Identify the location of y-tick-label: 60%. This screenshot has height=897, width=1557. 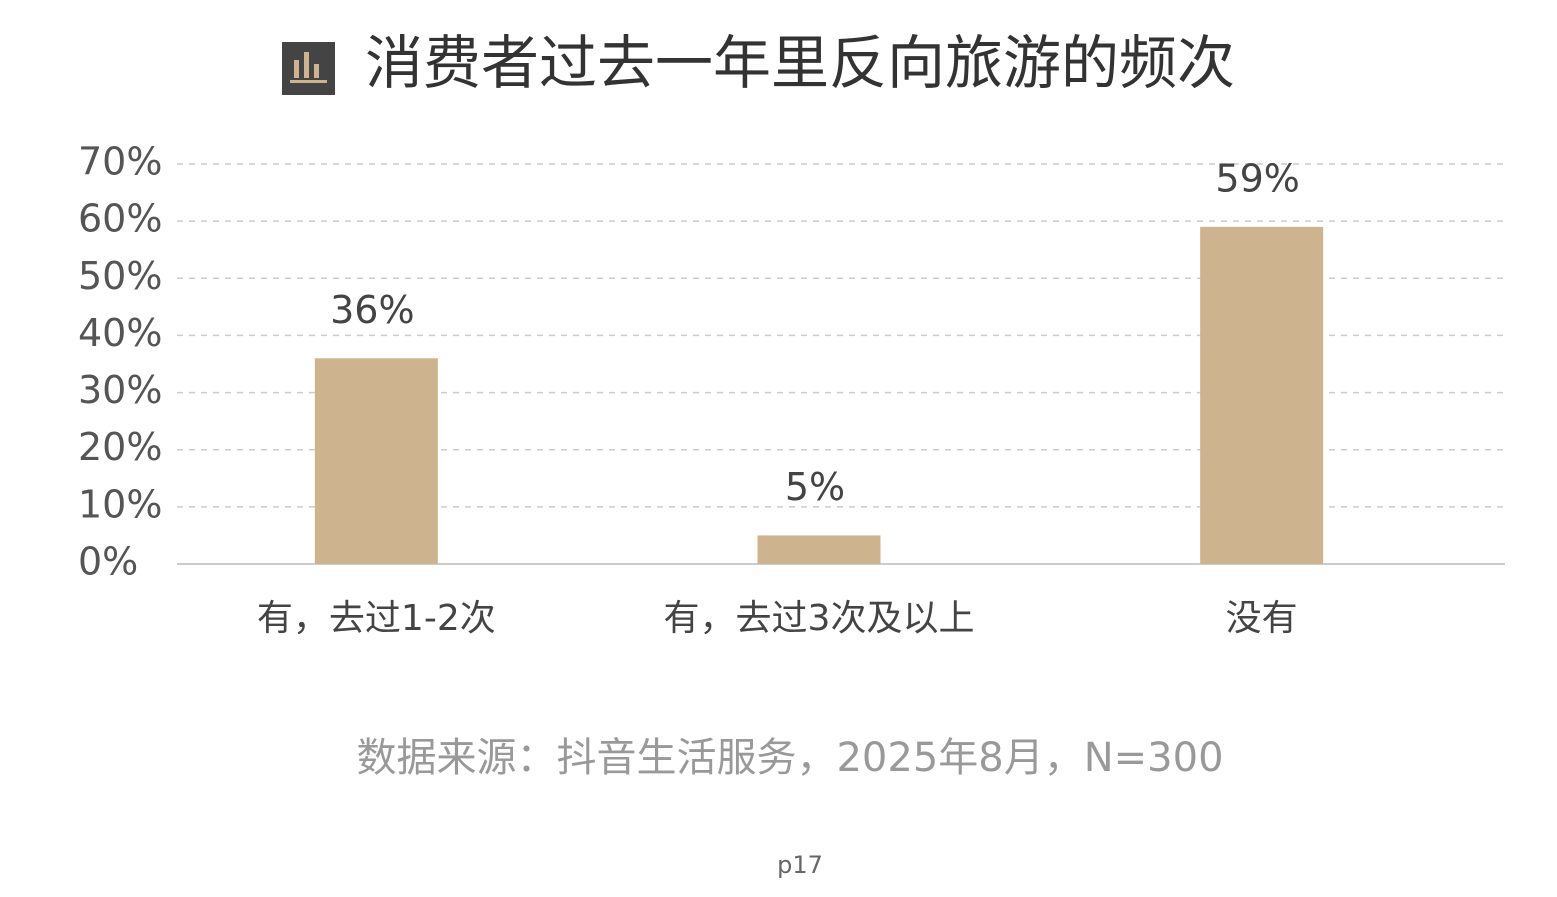
(120, 219).